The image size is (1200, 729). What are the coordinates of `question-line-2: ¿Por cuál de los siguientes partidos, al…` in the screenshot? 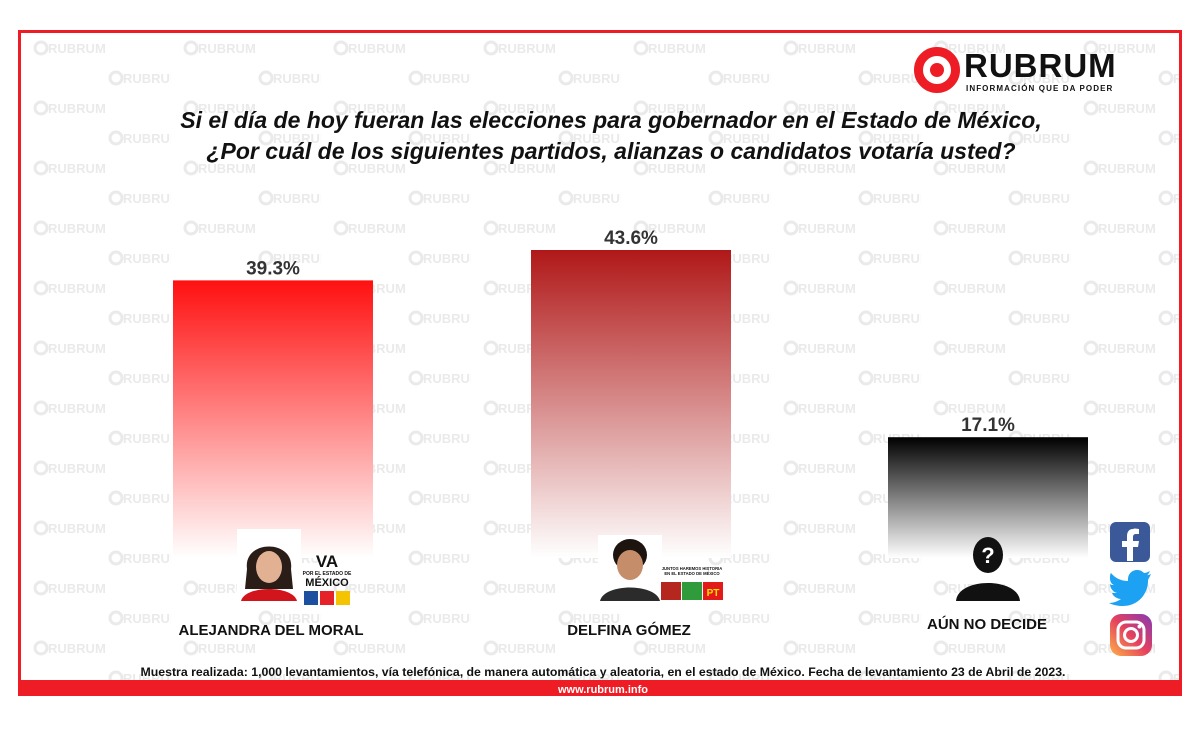 It's located at (611, 151).